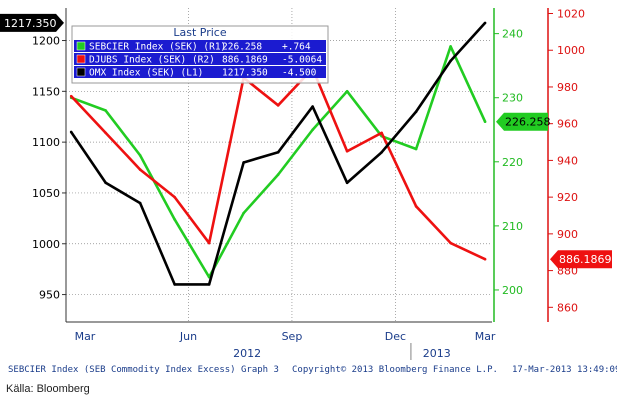 The width and height of the screenshot is (617, 401). I want to click on x-tick-label-4: Mar, so click(485, 336).